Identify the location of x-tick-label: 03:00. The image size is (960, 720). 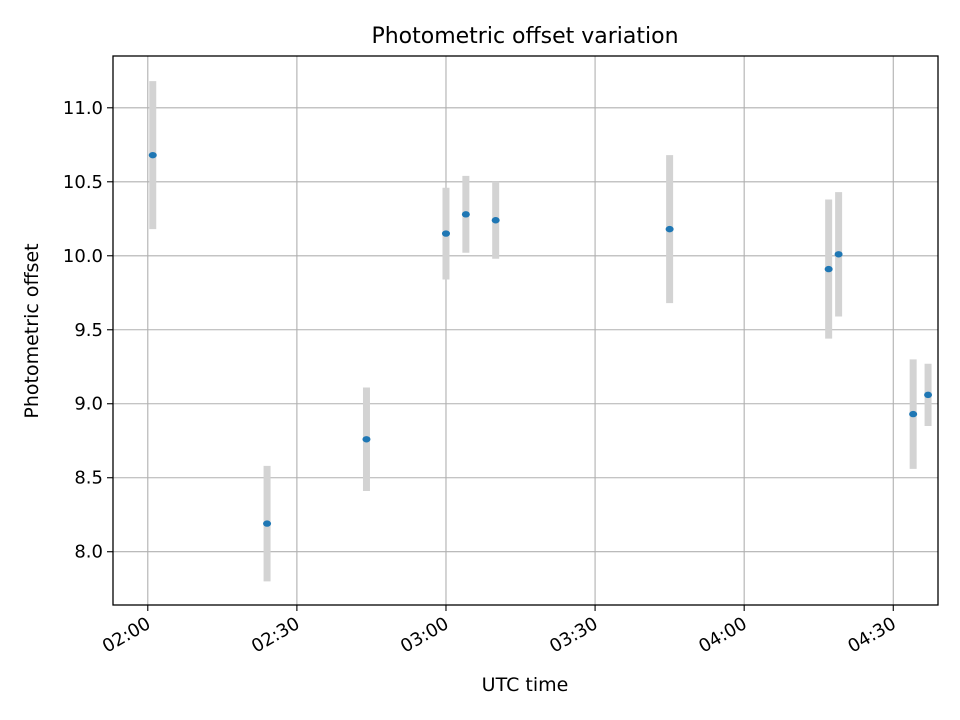
(424, 635).